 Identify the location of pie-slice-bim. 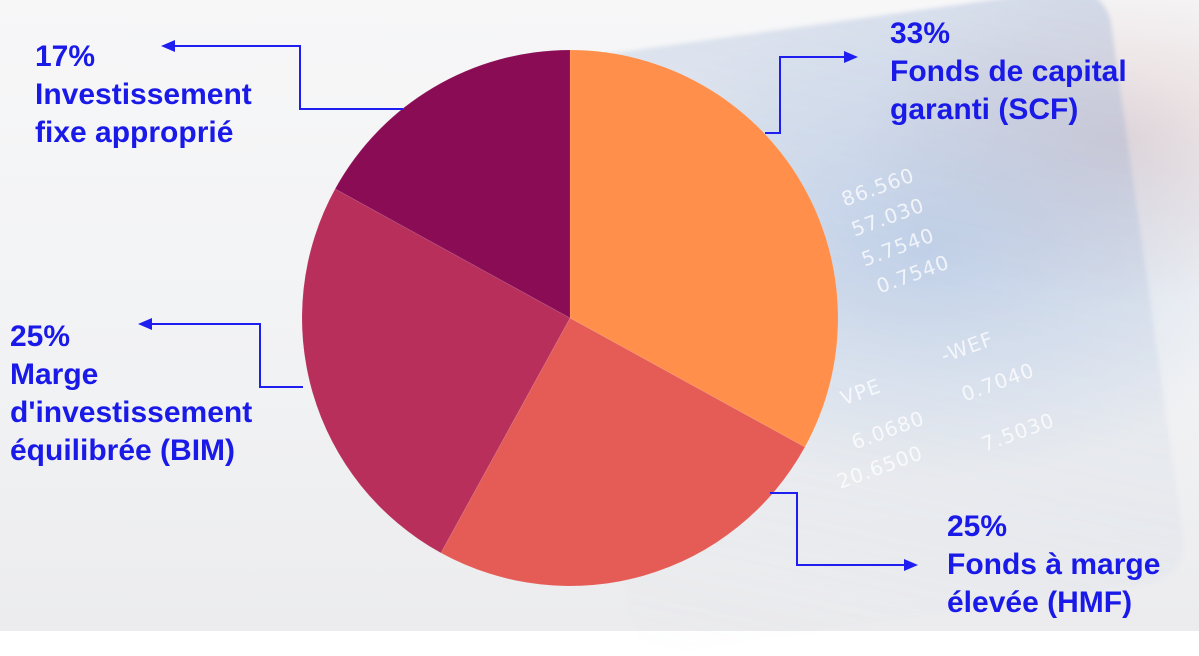
(436, 371).